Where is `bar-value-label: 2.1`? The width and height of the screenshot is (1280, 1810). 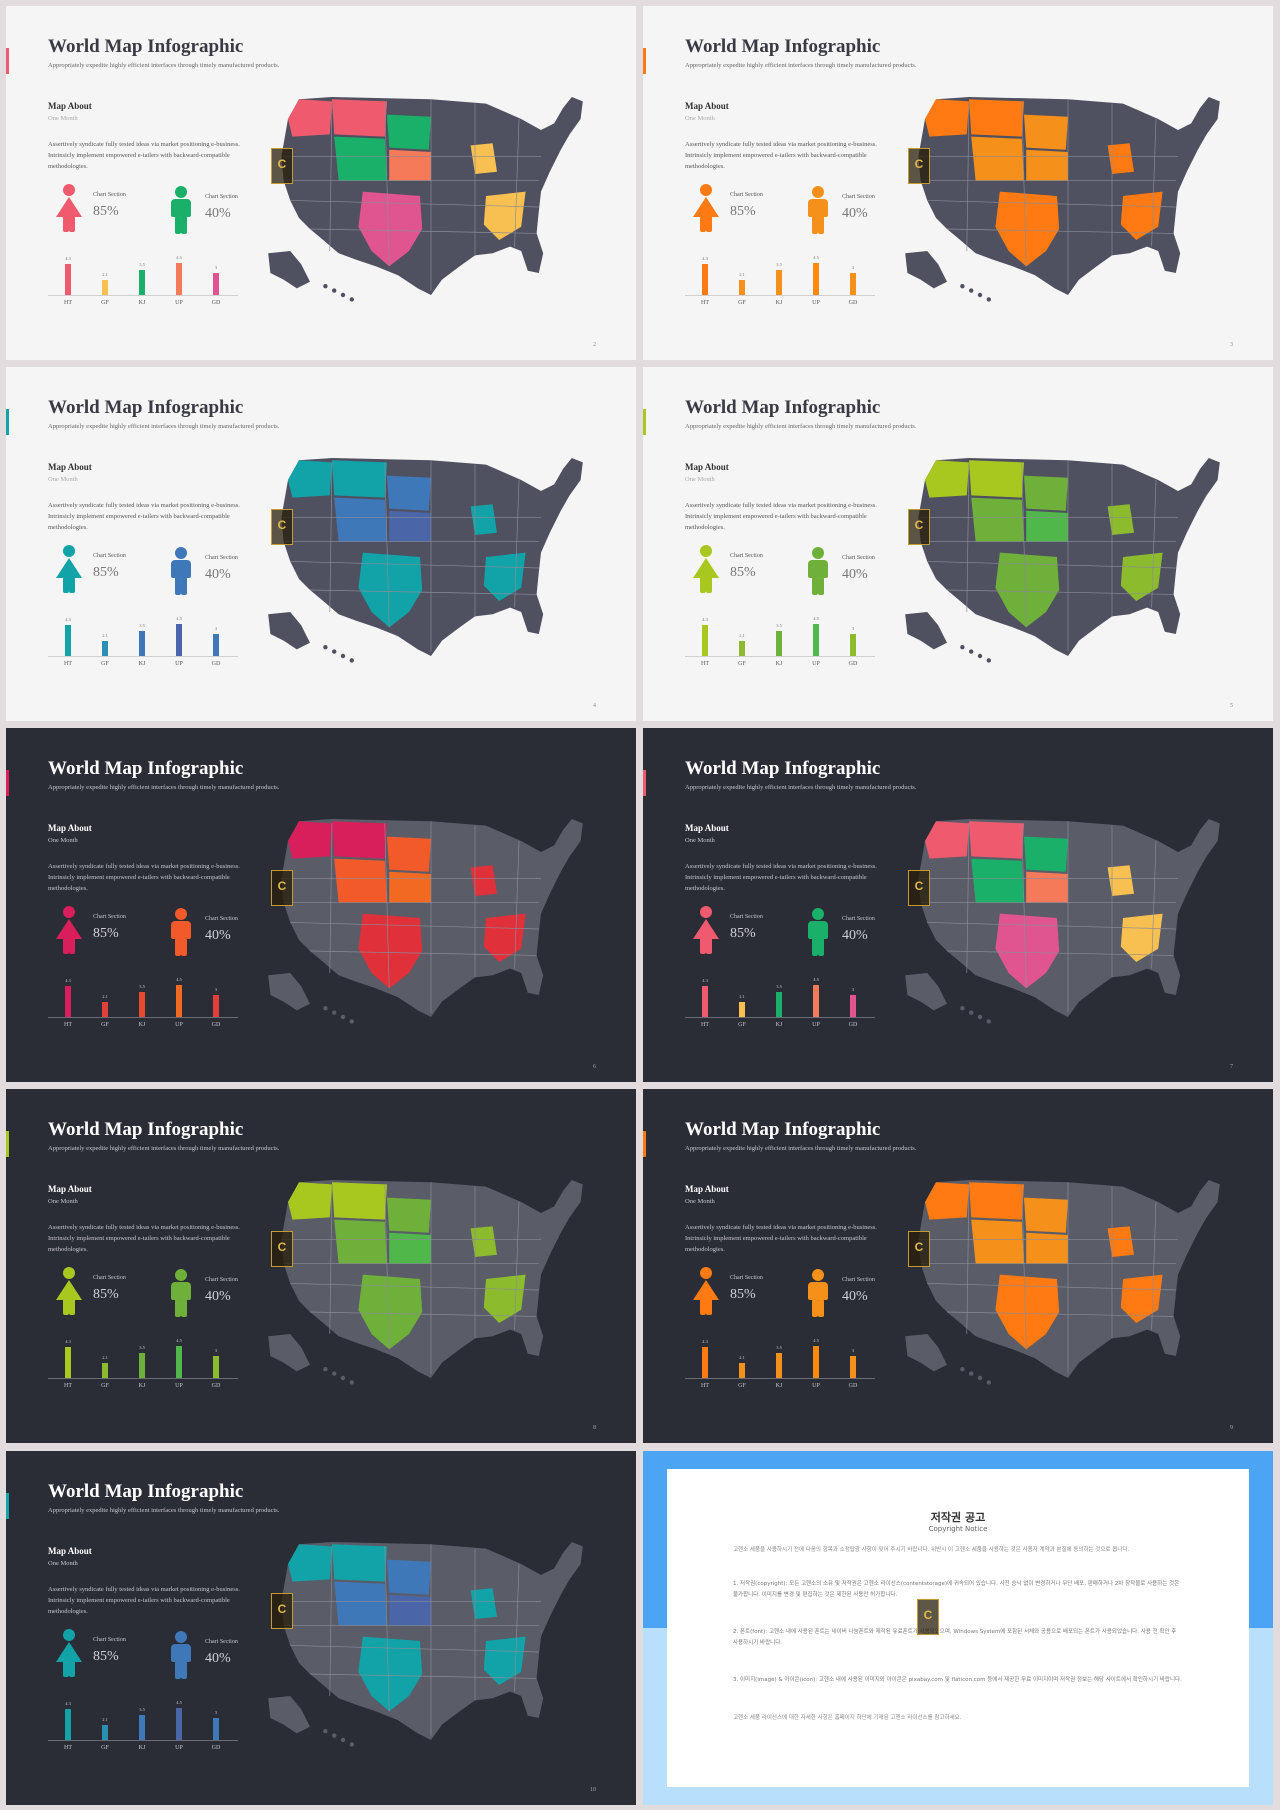
bar-value-label: 2.1 is located at coordinates (742, 274).